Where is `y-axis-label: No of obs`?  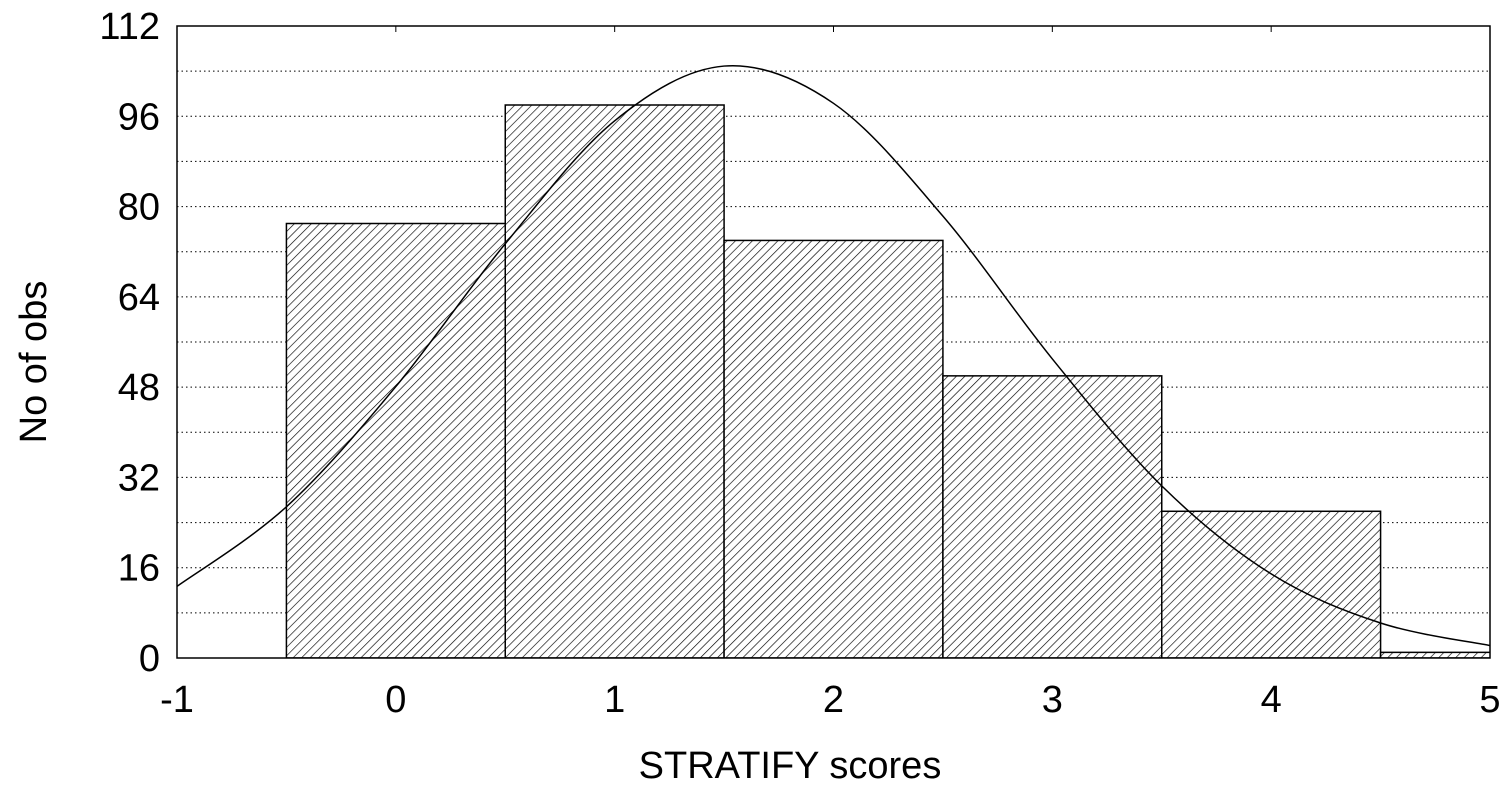
y-axis-label: No of obs is located at coordinates (34, 362).